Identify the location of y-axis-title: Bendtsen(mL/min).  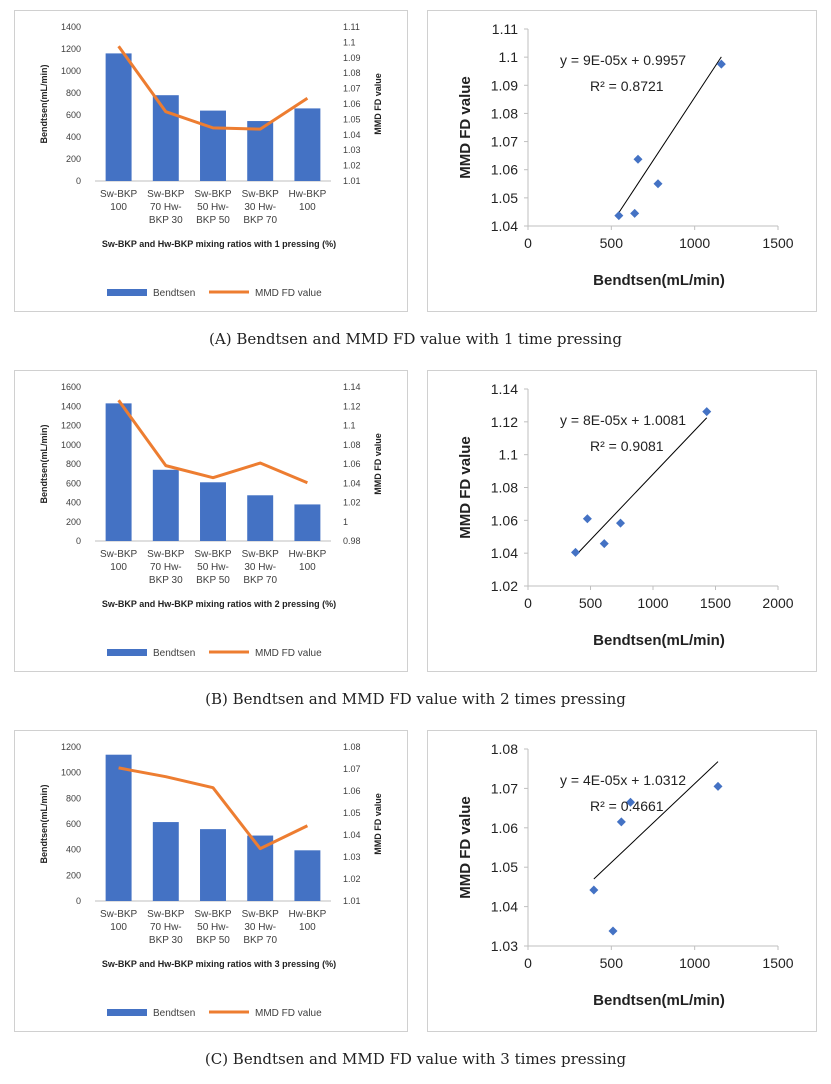
(44, 463).